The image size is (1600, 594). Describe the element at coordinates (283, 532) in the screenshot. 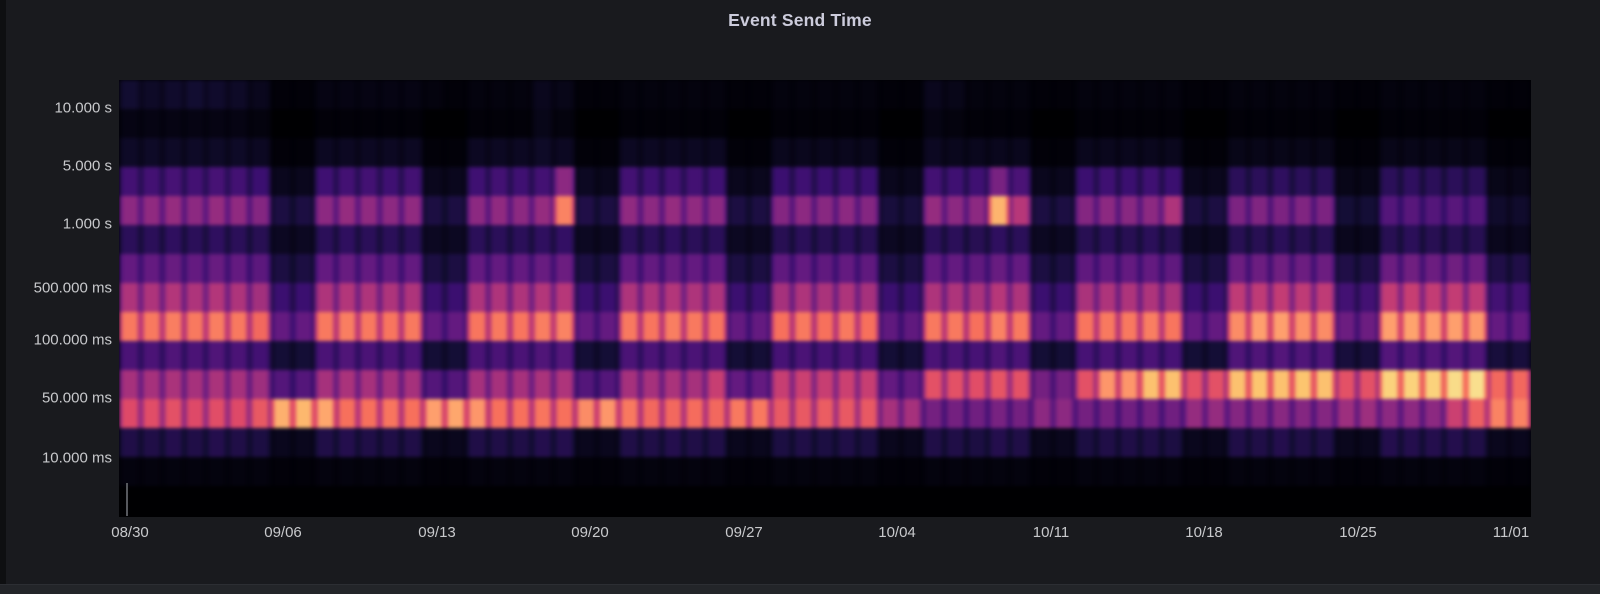

I see `x-tick-label: 09/06` at that location.